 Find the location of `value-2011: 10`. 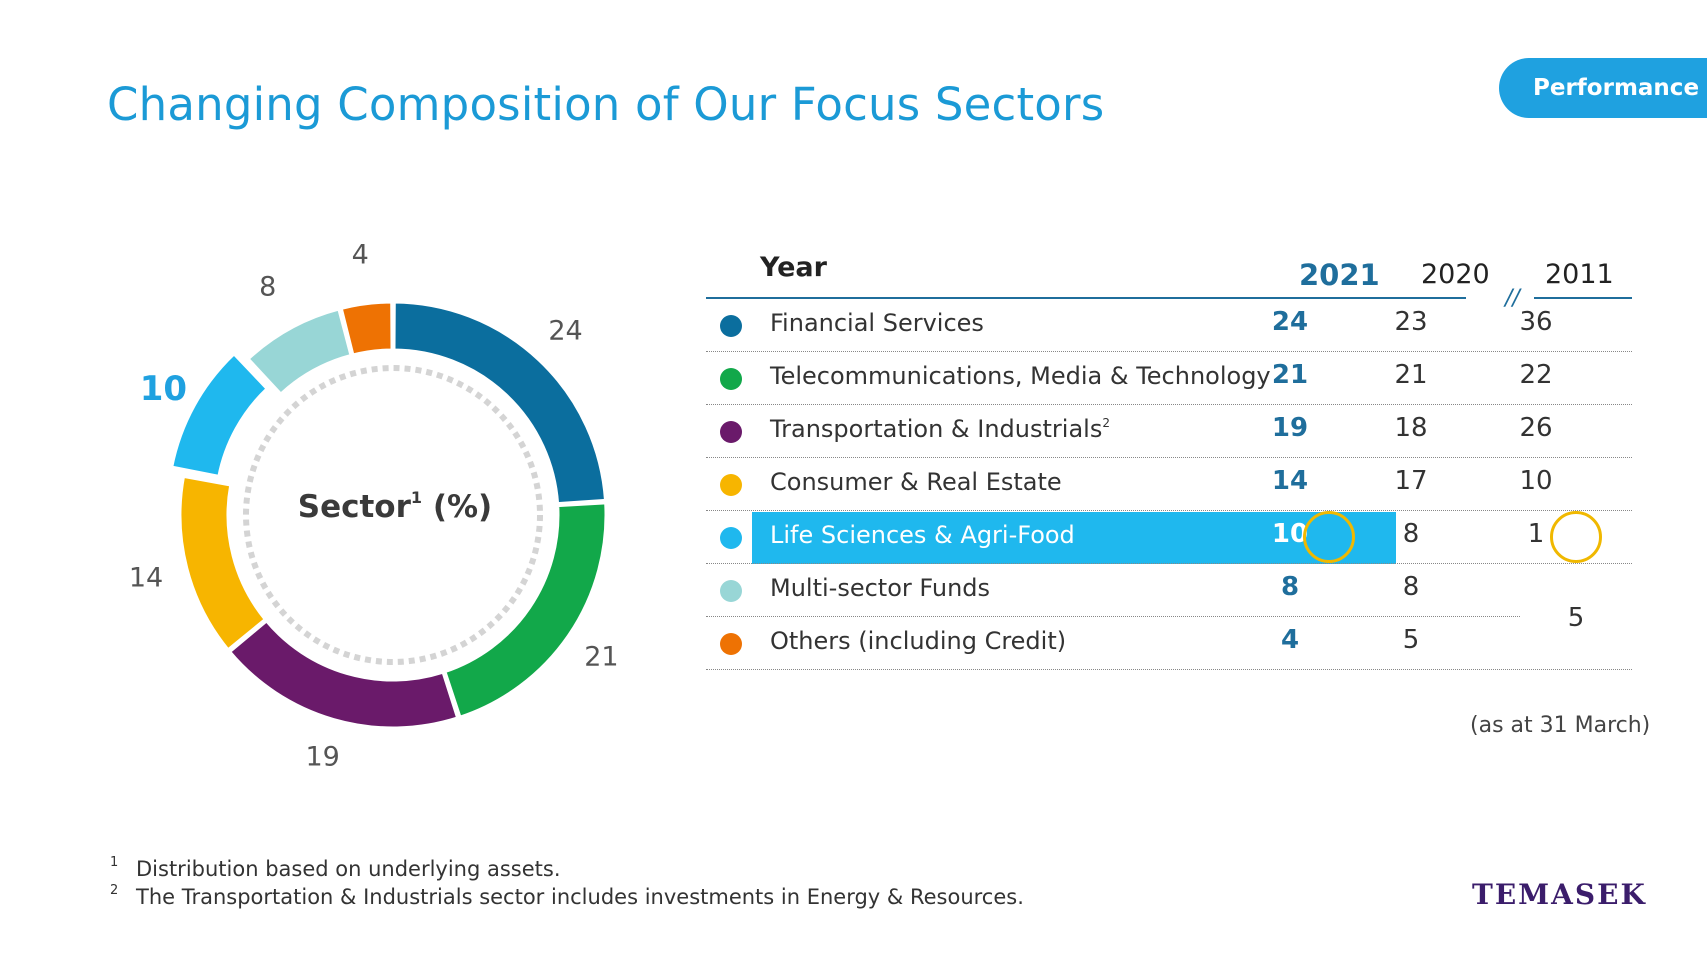

value-2011: 10 is located at coordinates (1536, 481).